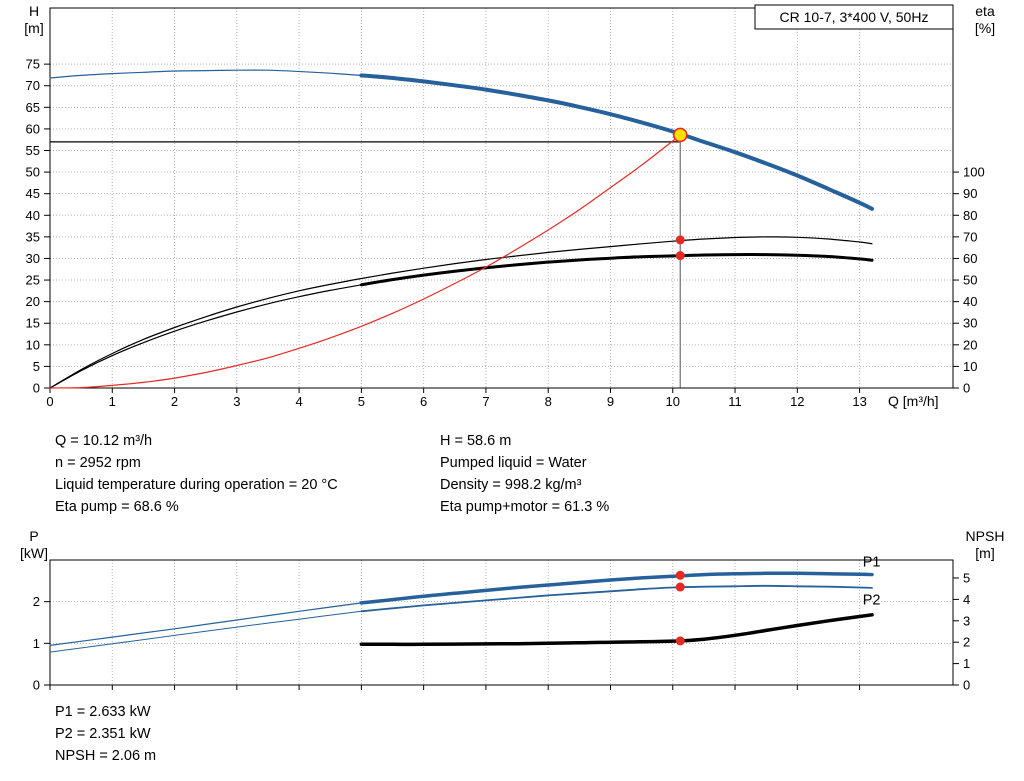 This screenshot has width=1024, height=781. I want to click on npsh-curve, so click(616, 630).